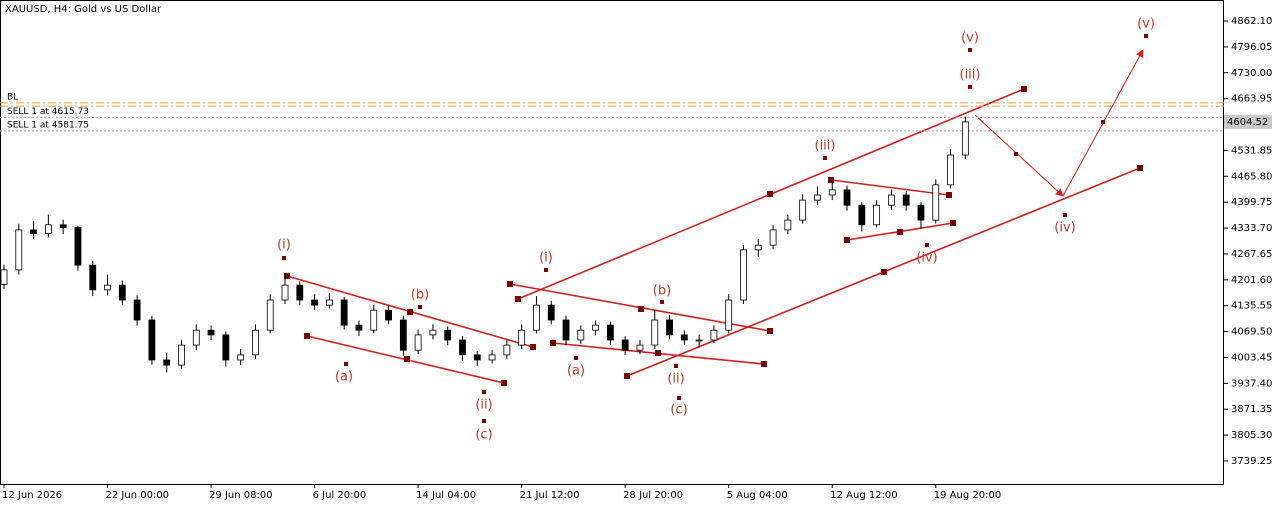  I want to click on level-label: SELL 1 at 4581.75, so click(48, 125).